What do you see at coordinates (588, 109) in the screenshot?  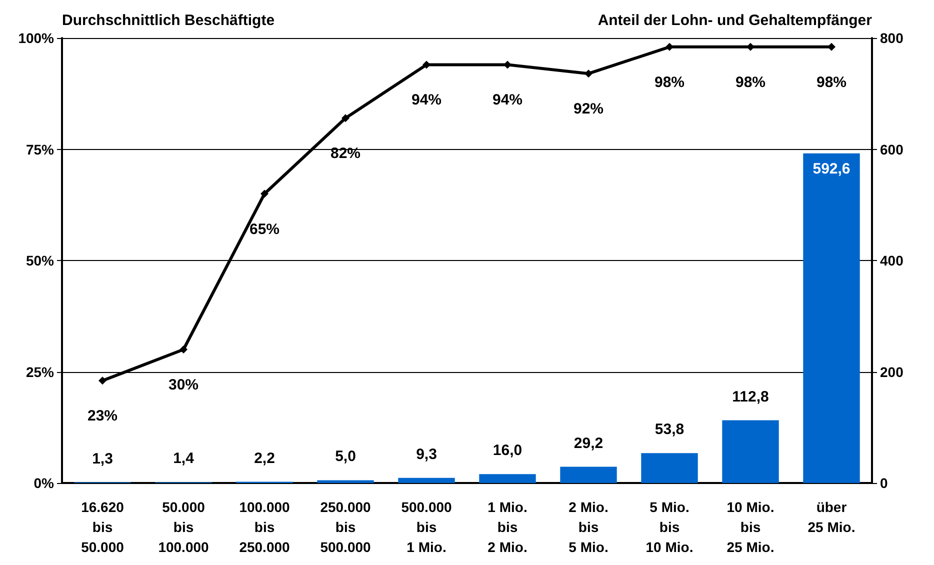 I see `data-label: 92%` at bounding box center [588, 109].